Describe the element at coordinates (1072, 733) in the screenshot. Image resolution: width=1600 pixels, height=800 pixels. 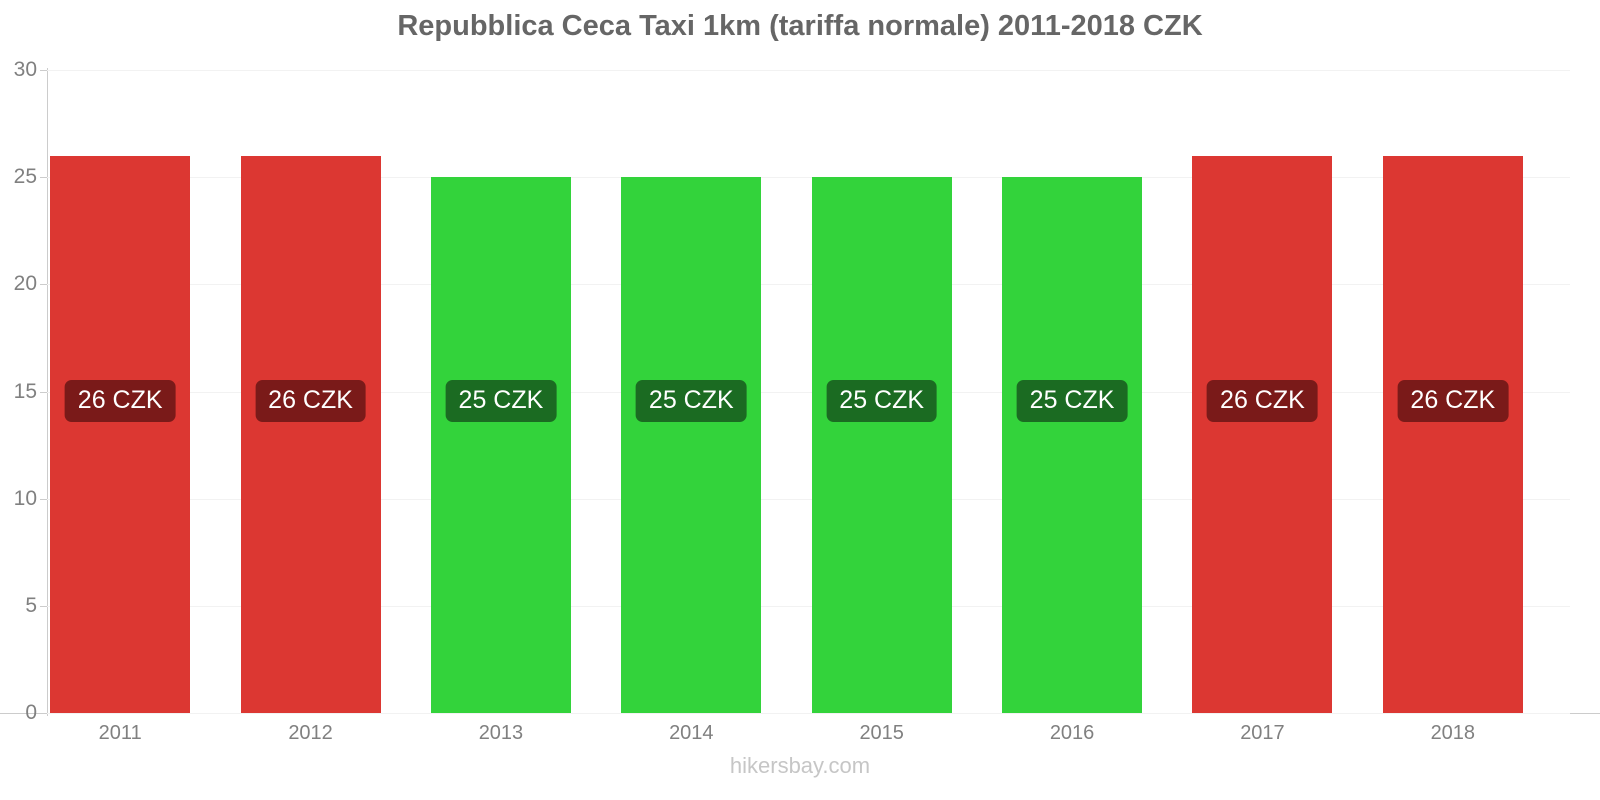
I see `x-axis-tick-label: 2016` at that location.